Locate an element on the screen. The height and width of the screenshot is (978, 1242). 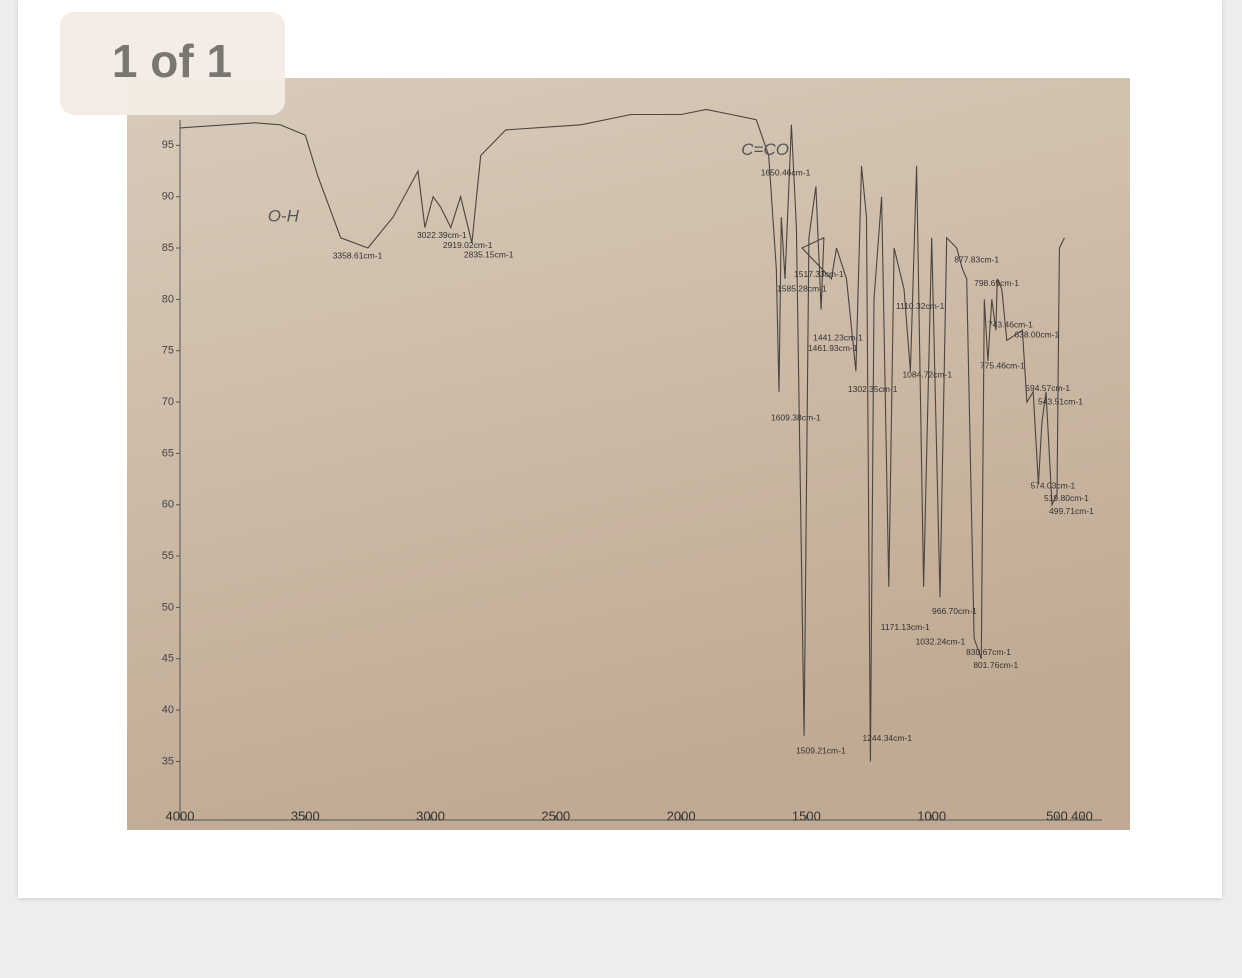
peak-label: 3358.61cm-1 is located at coordinates (358, 255).